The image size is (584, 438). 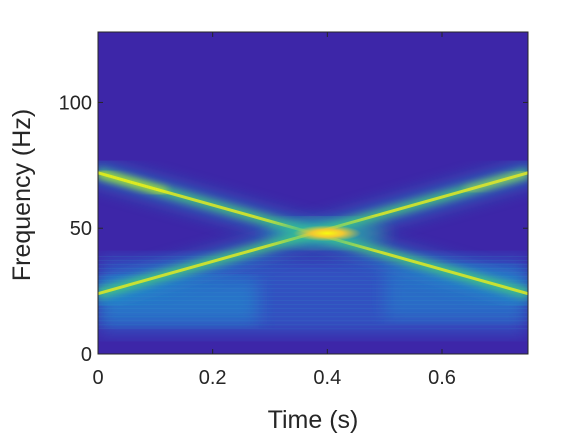 What do you see at coordinates (313, 420) in the screenshot?
I see `x-axis-label: Time (s)` at bounding box center [313, 420].